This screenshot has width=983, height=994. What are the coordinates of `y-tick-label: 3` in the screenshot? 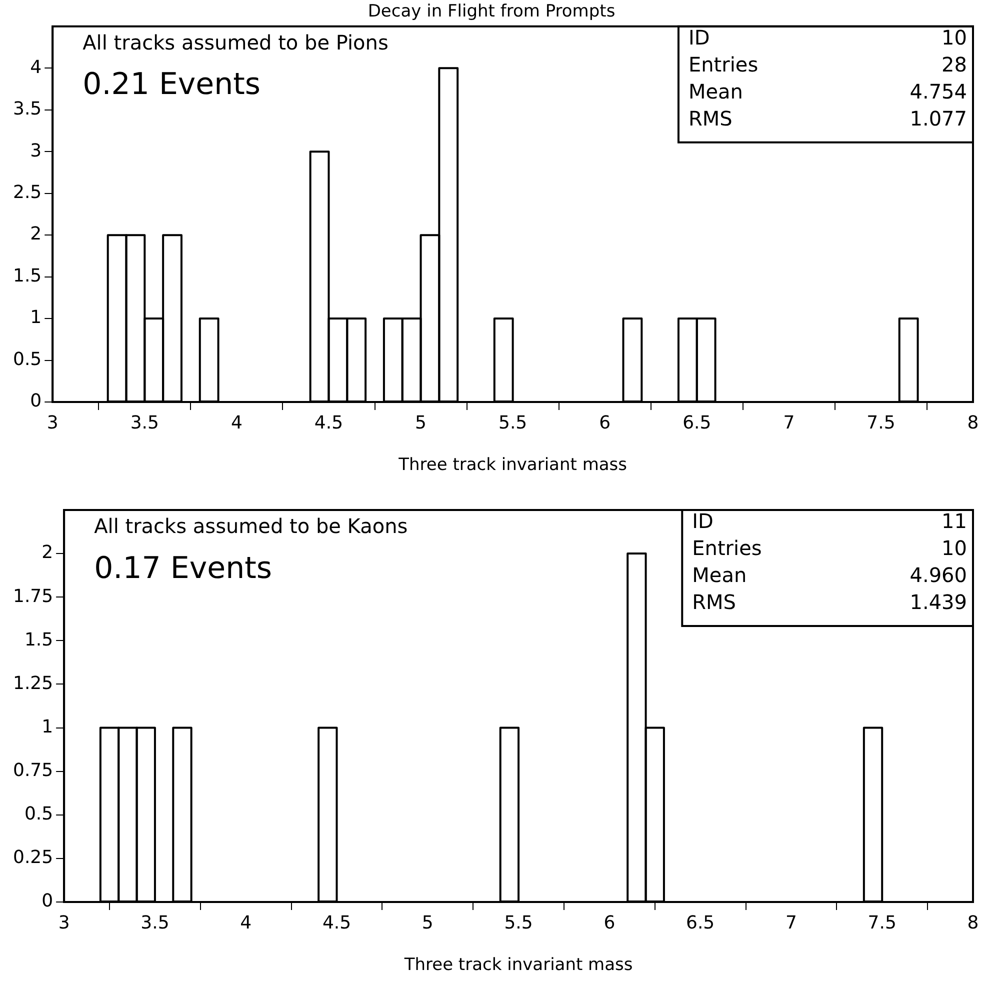 It's located at (36, 151).